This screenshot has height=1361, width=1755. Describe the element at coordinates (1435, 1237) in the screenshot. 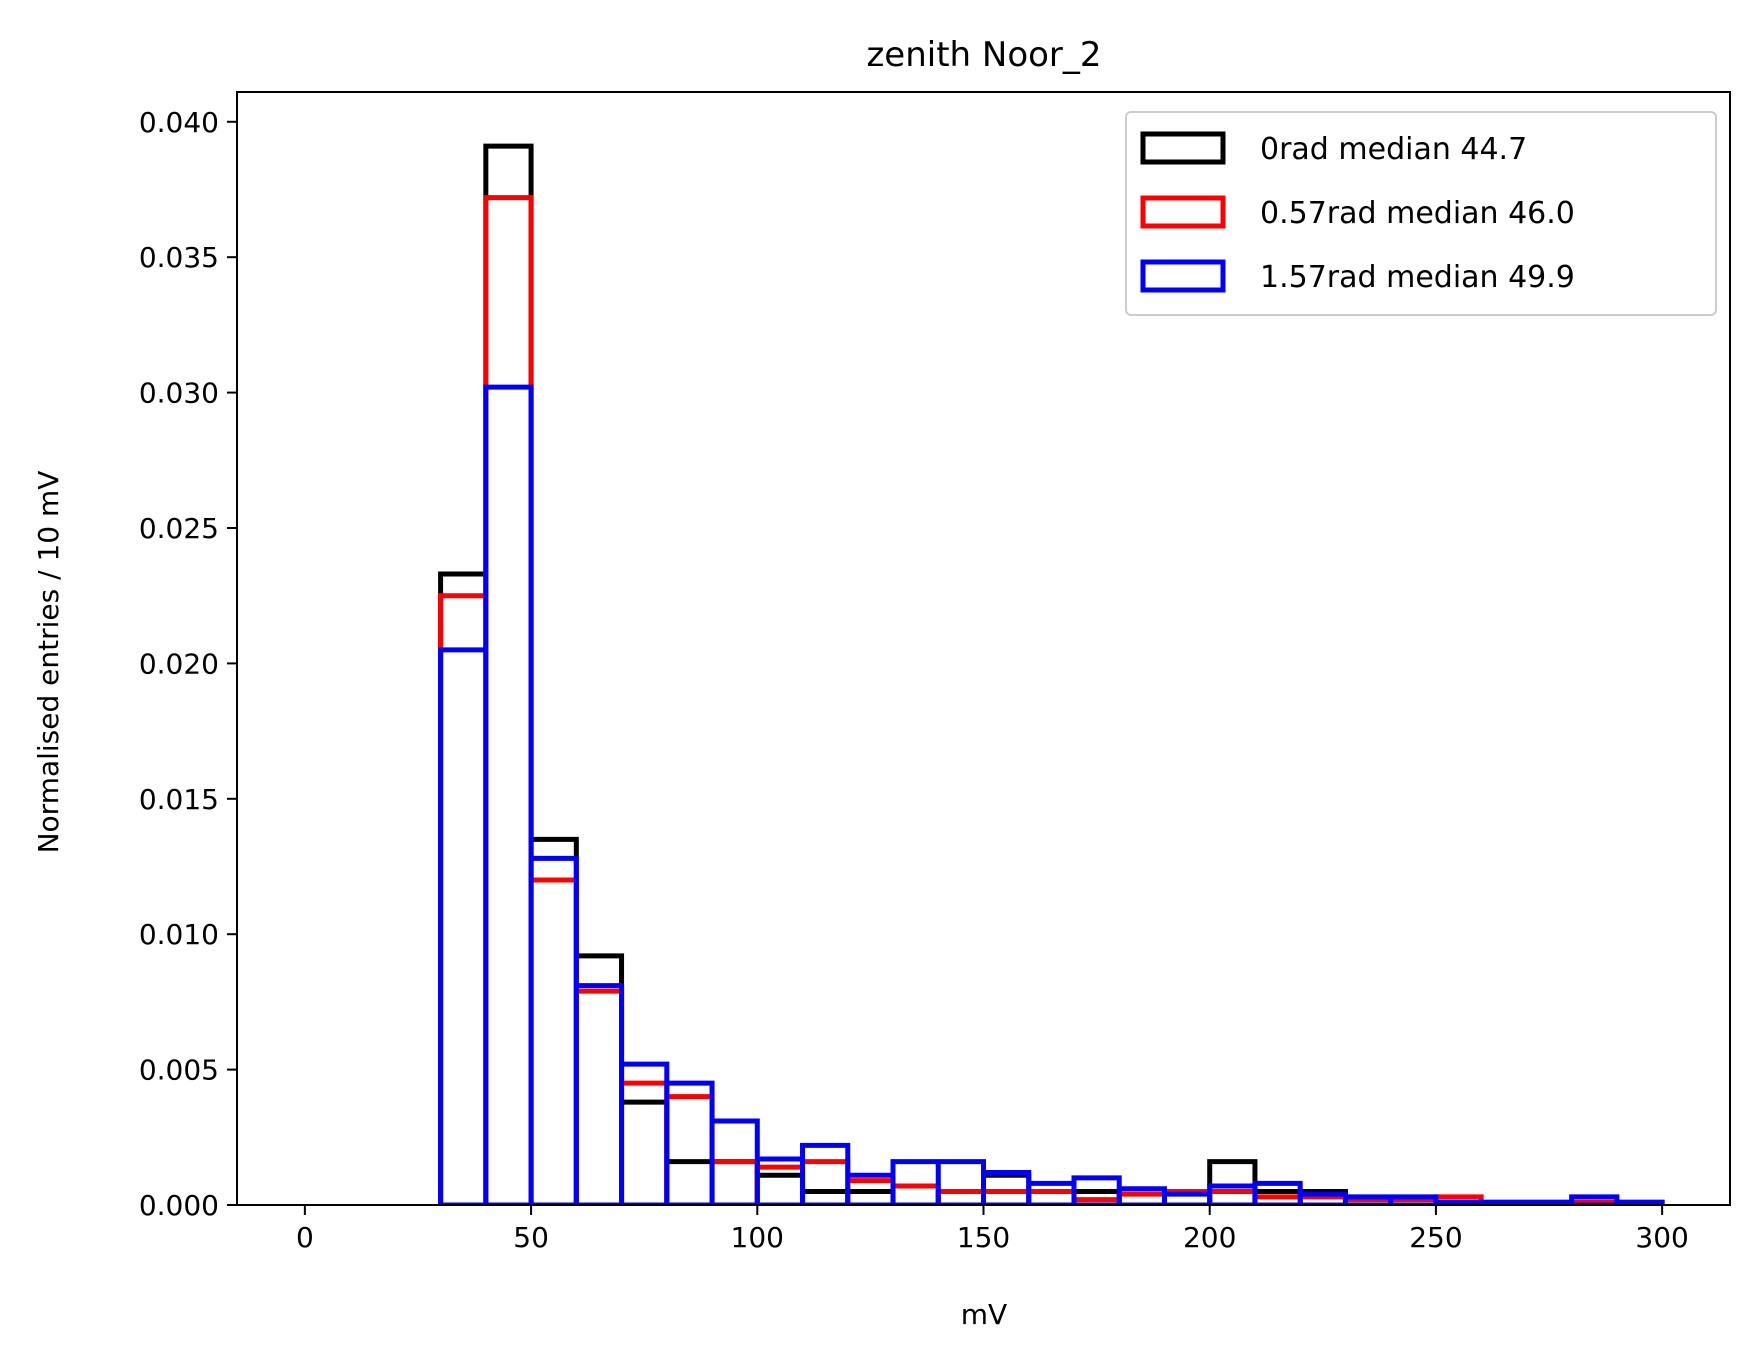

I see `x-tick-label: 250` at that location.